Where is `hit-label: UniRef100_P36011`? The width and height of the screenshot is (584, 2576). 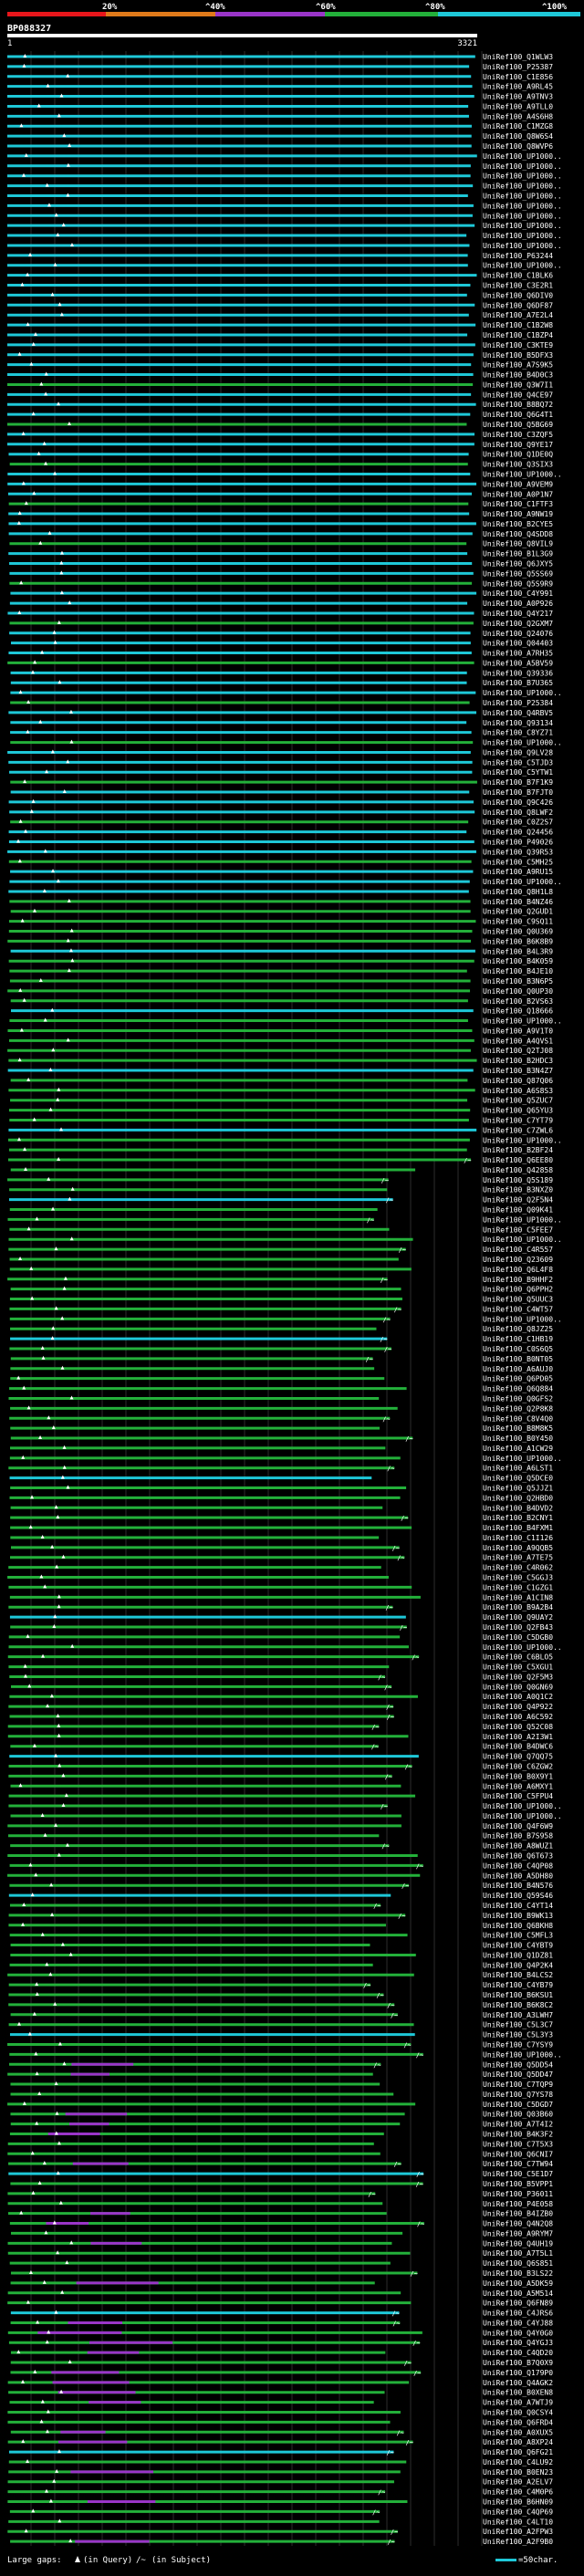 hit-label: UniRef100_P36011 is located at coordinates (518, 2194).